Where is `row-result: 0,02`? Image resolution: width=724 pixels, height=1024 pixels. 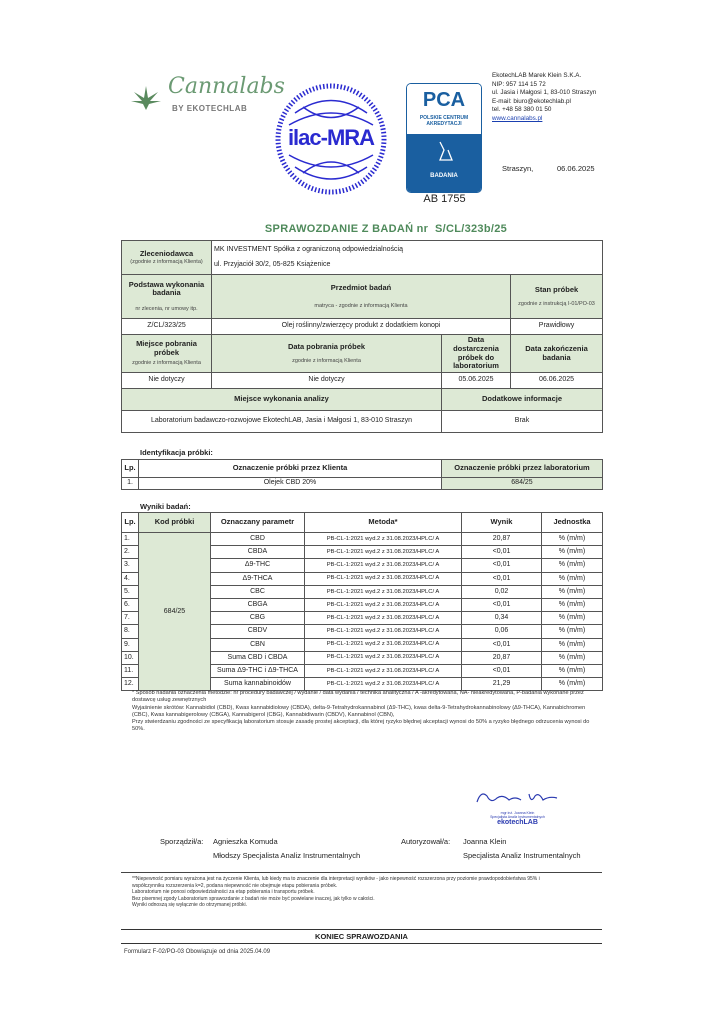 row-result: 0,02 is located at coordinates (501, 591).